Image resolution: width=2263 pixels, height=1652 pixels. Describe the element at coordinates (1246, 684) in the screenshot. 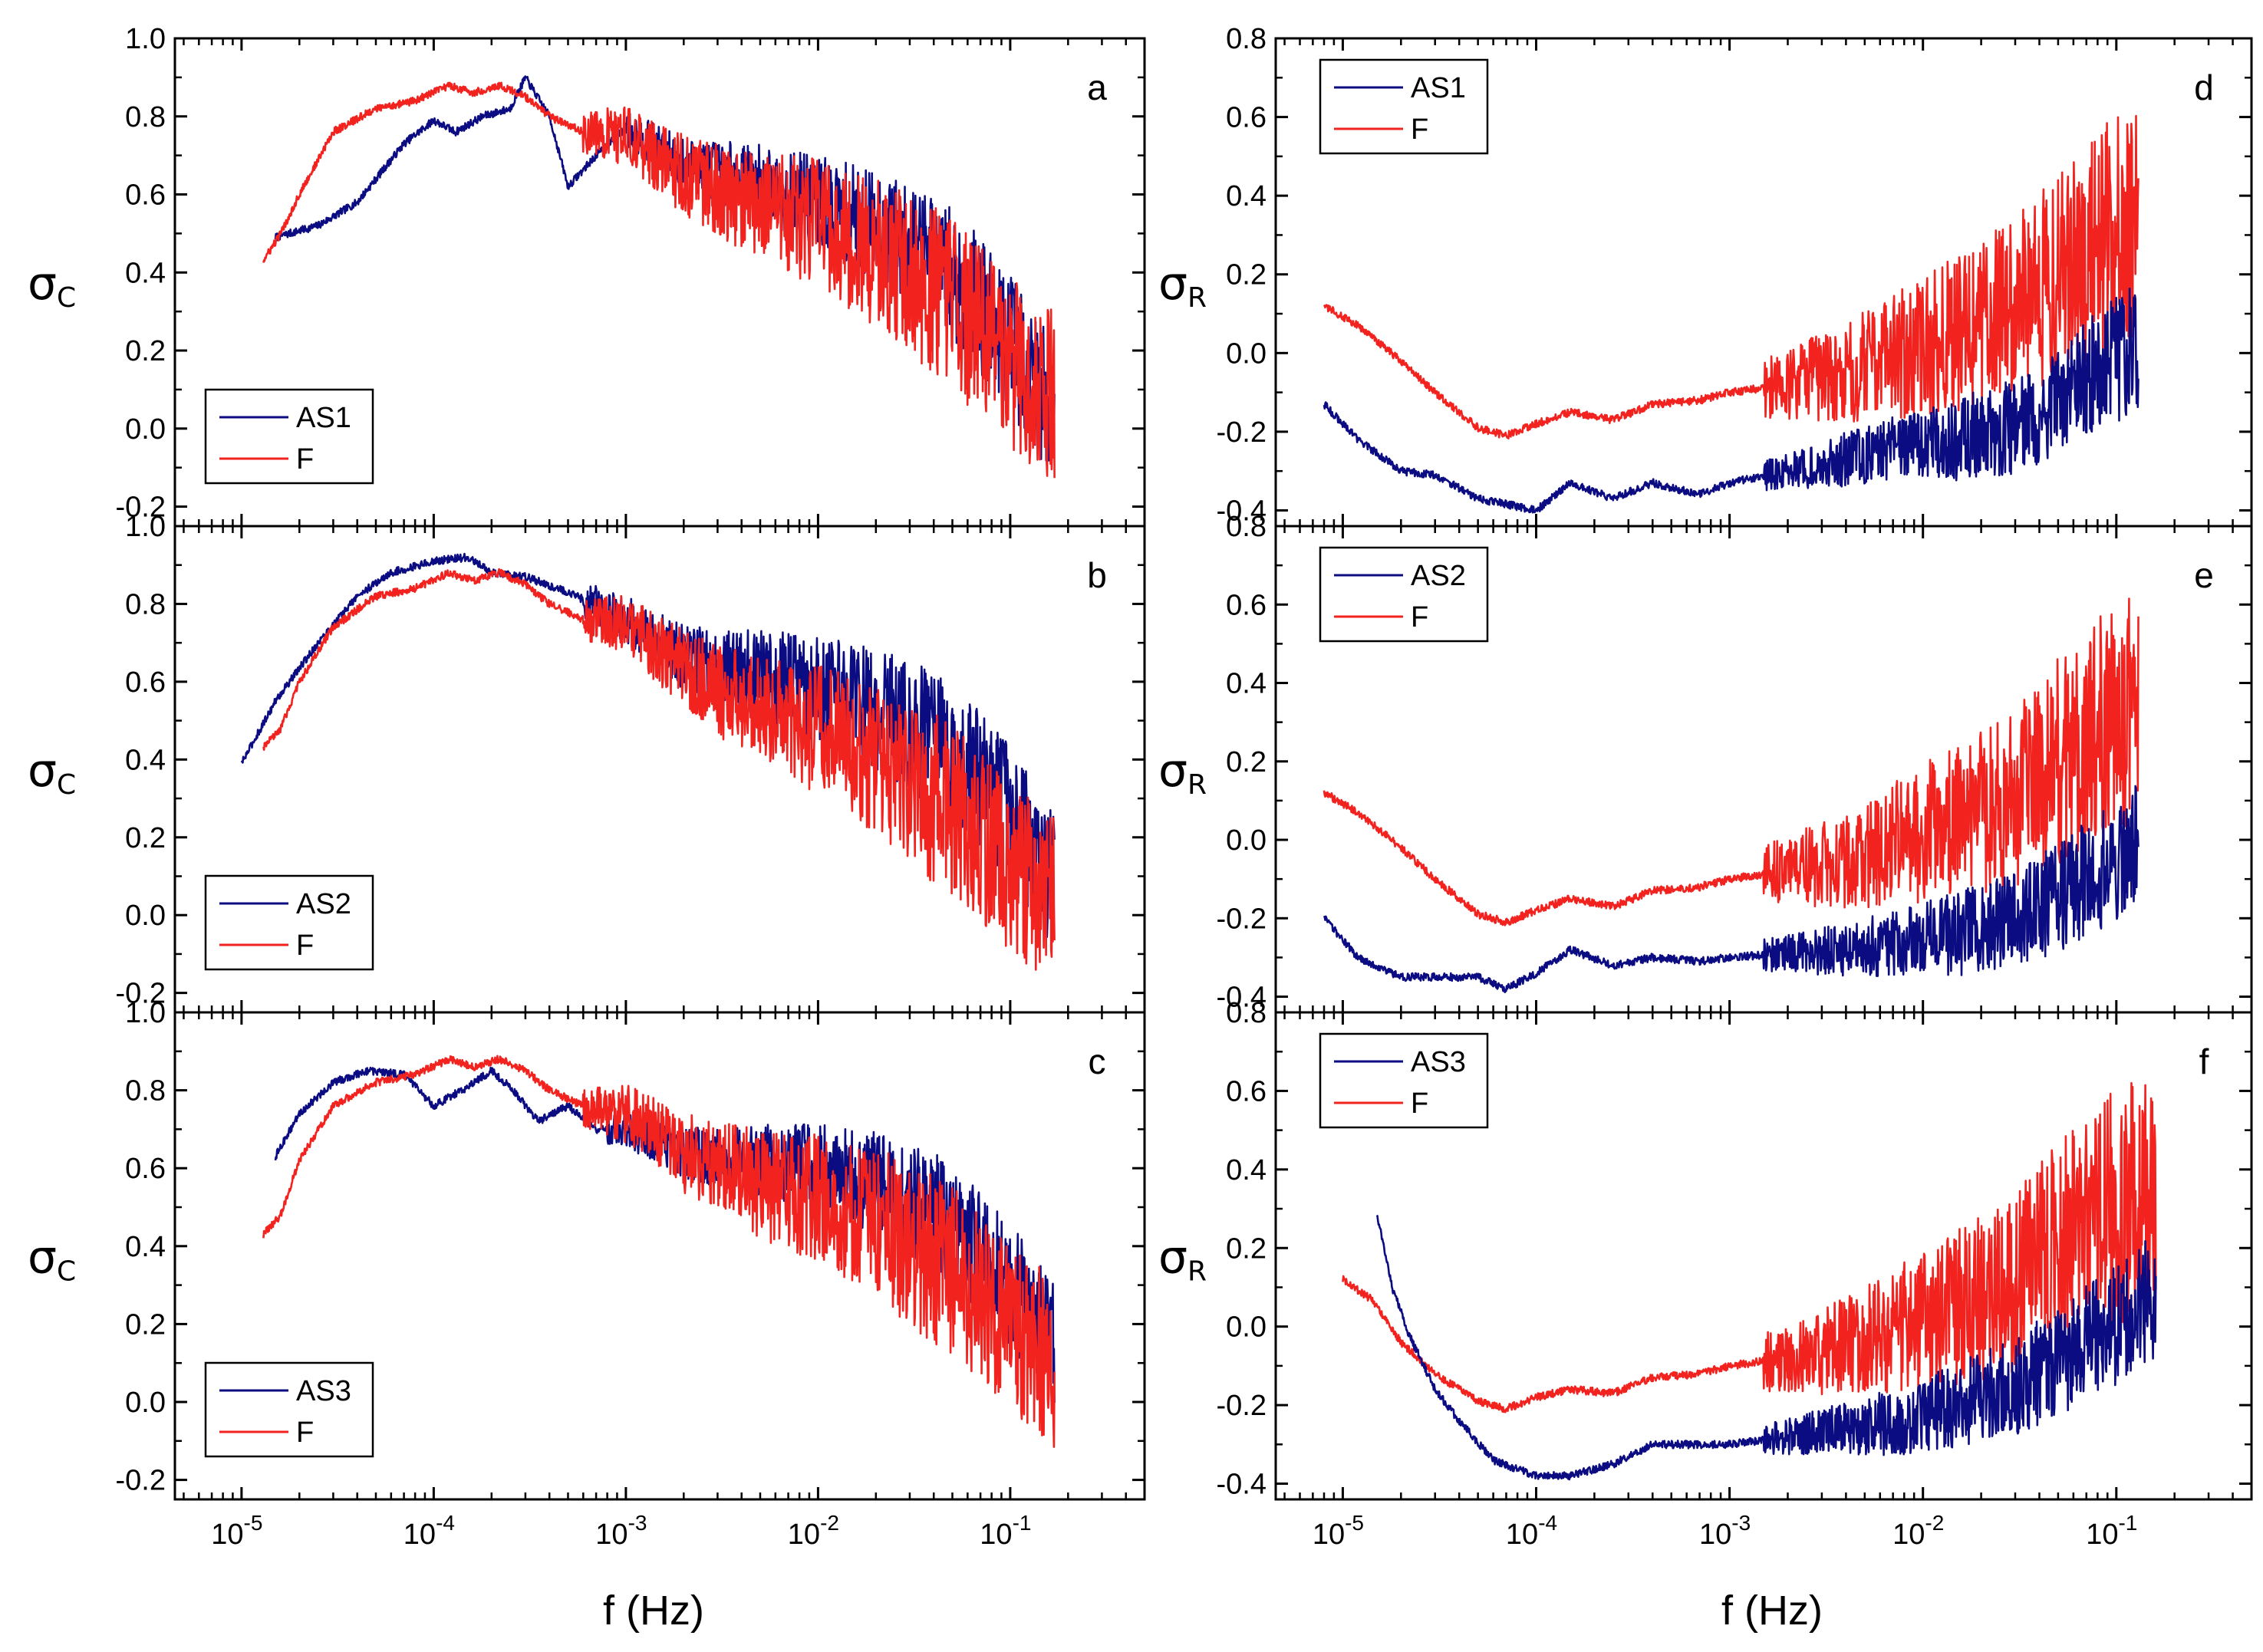

I see `y-tick-label-e: 0.4` at that location.